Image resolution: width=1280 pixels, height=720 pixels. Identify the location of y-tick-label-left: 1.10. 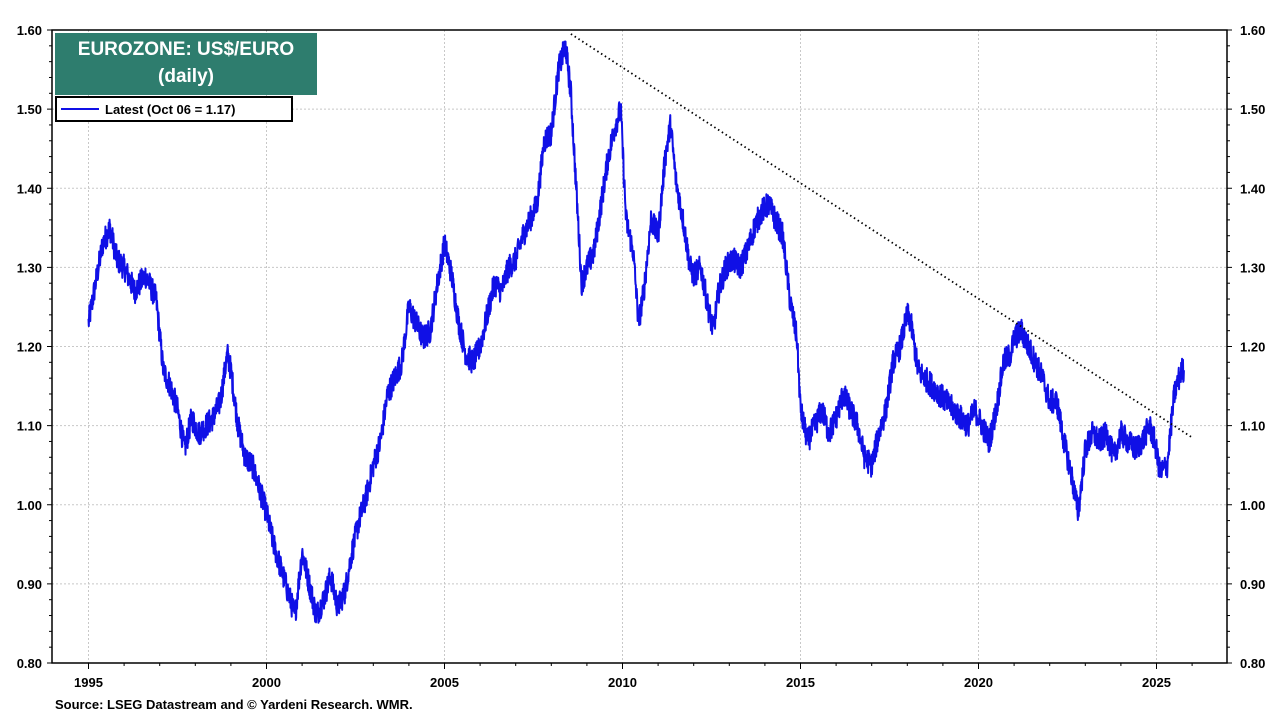
(29, 426).